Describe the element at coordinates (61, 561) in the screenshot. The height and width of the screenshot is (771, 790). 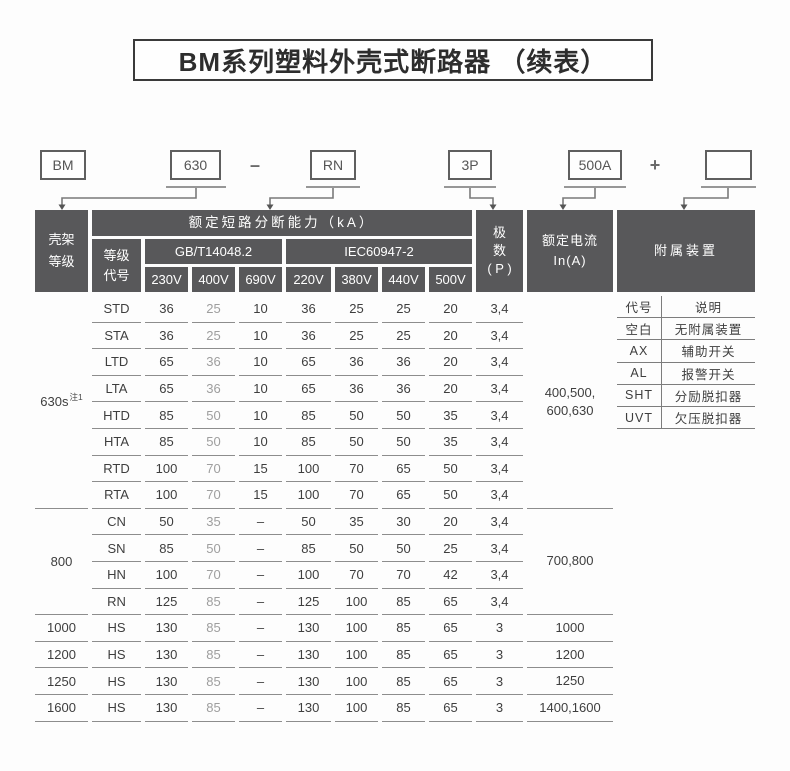
I see `frame-grade-label: 800` at that location.